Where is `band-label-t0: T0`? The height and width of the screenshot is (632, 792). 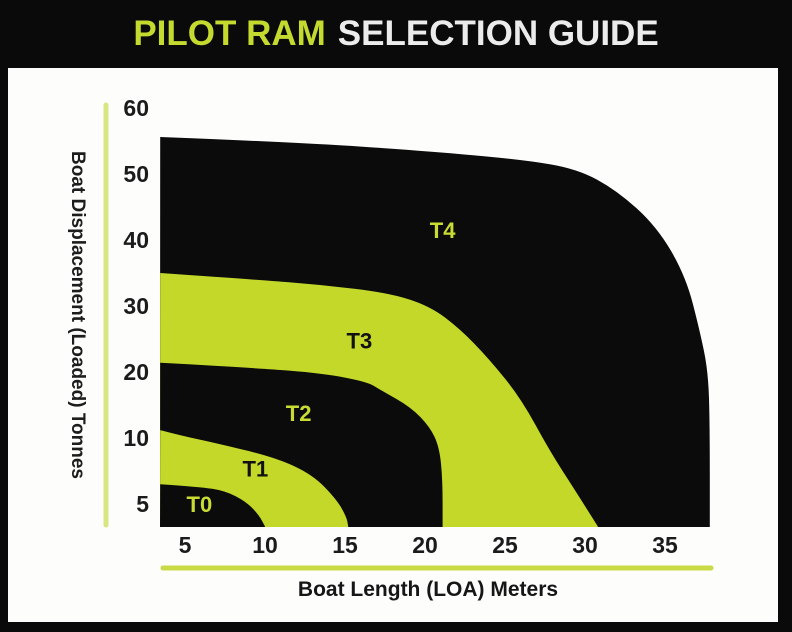 band-label-t0: T0 is located at coordinates (200, 504).